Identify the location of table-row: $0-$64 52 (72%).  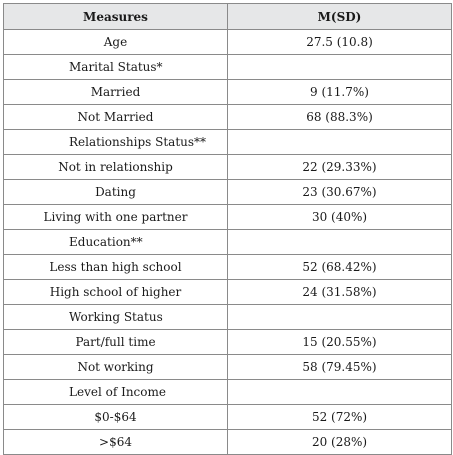
(227, 417).